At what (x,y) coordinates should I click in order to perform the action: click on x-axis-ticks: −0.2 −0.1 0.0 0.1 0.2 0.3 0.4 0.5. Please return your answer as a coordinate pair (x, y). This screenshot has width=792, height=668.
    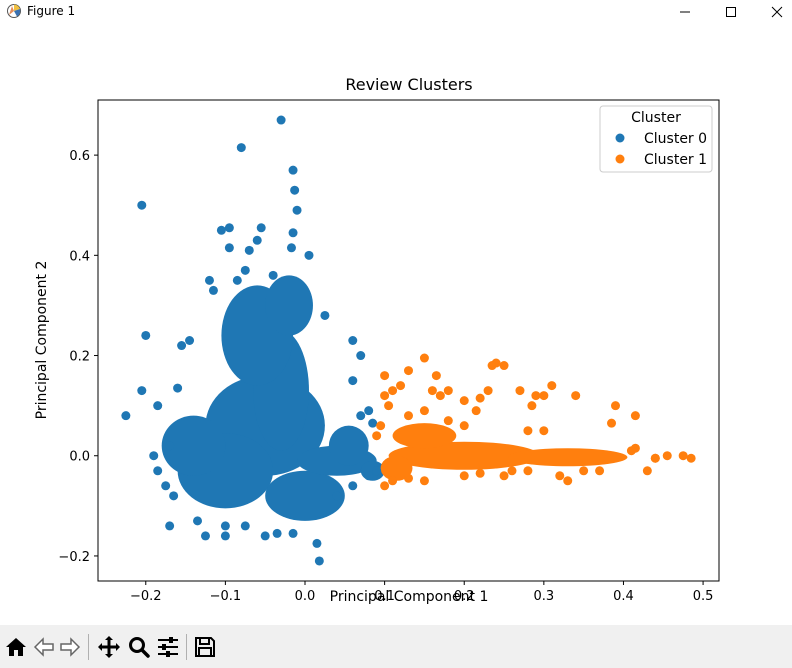
    Looking at the image, I should click on (421, 592).